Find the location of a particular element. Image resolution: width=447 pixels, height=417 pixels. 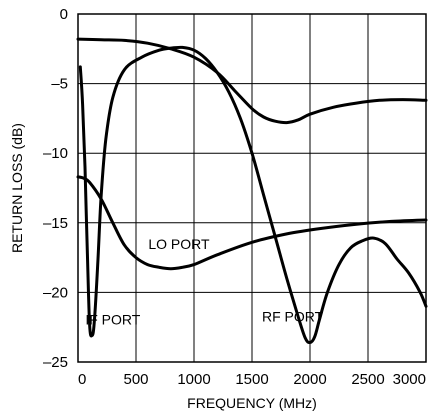

y-tick-label: –5 is located at coordinates (59, 84).